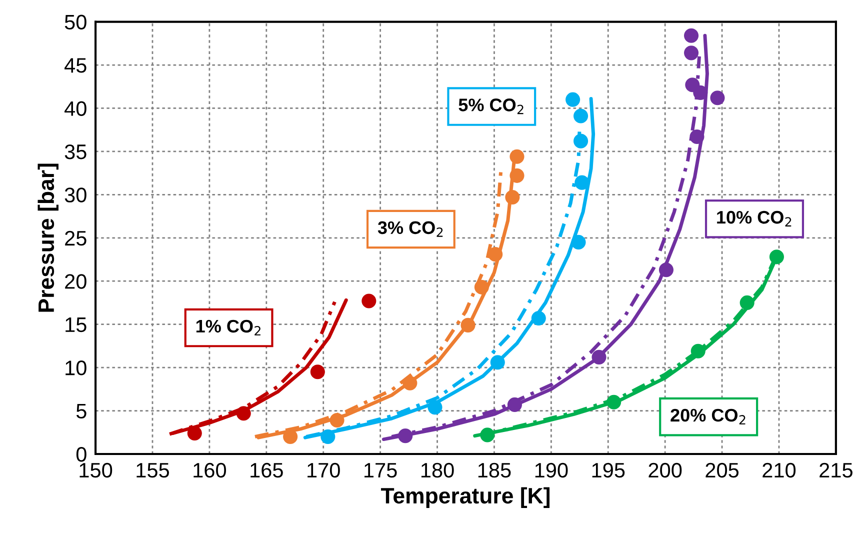 The width and height of the screenshot is (853, 545). Describe the element at coordinates (81, 454) in the screenshot. I see `y-tick-label: 0` at that location.